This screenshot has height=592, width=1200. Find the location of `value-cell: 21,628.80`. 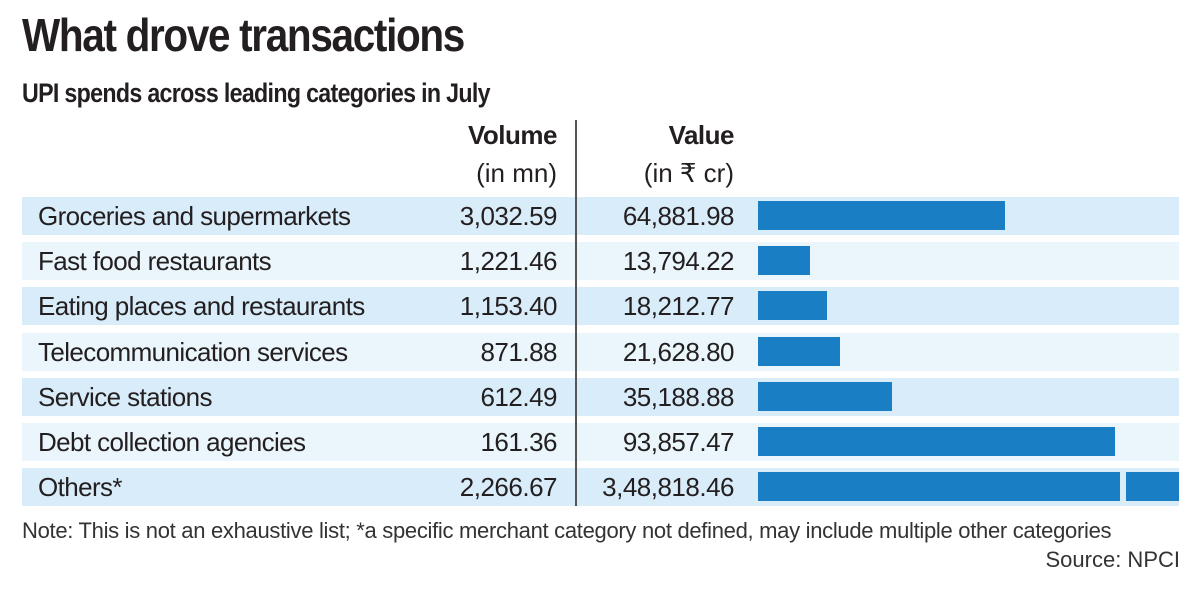

value-cell: 21,628.80 is located at coordinates (678, 351).